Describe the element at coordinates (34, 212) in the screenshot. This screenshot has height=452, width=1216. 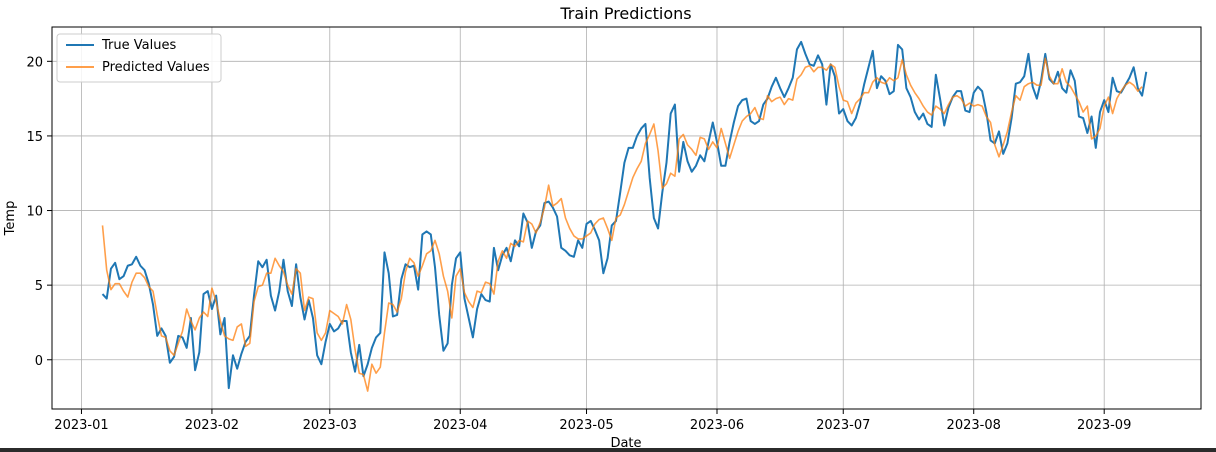
I see `y-tick-label: 10` at that location.